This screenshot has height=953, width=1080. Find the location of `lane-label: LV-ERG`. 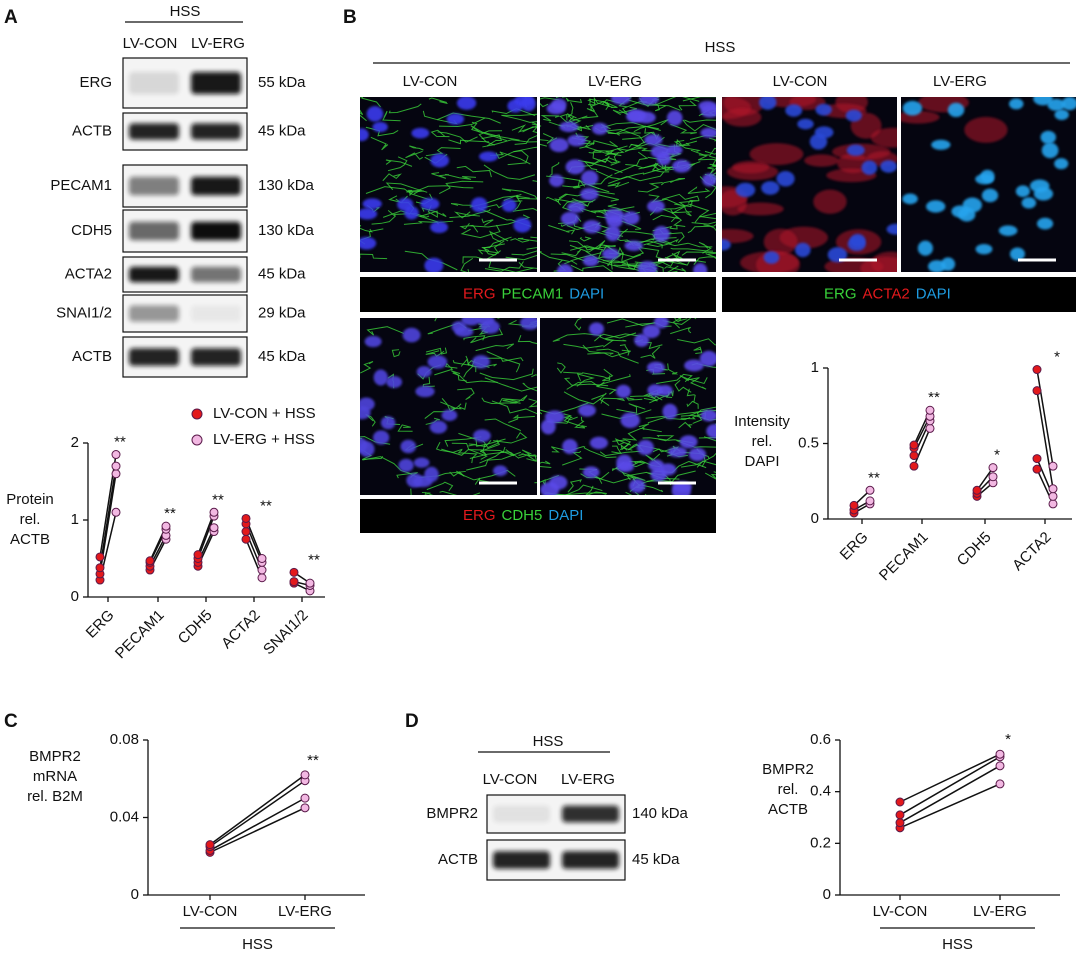

lane-label: LV-ERG is located at coordinates (588, 779).